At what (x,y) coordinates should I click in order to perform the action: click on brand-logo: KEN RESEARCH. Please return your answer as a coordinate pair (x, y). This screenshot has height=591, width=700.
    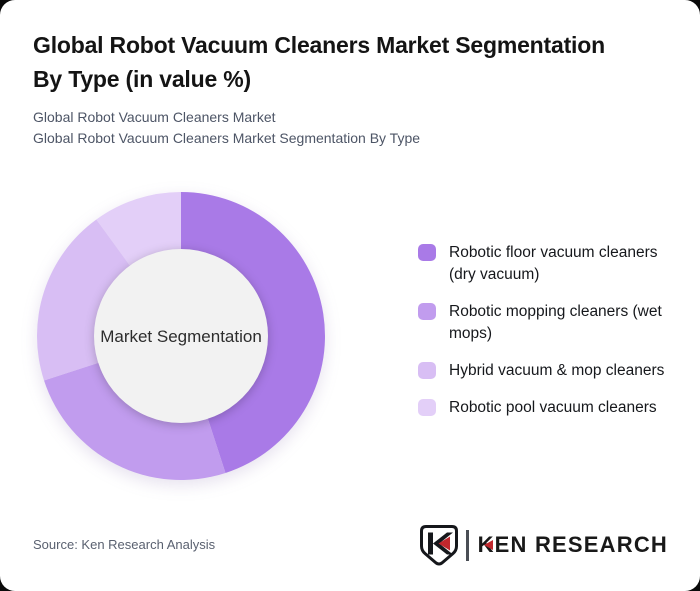
    Looking at the image, I should click on (543, 545).